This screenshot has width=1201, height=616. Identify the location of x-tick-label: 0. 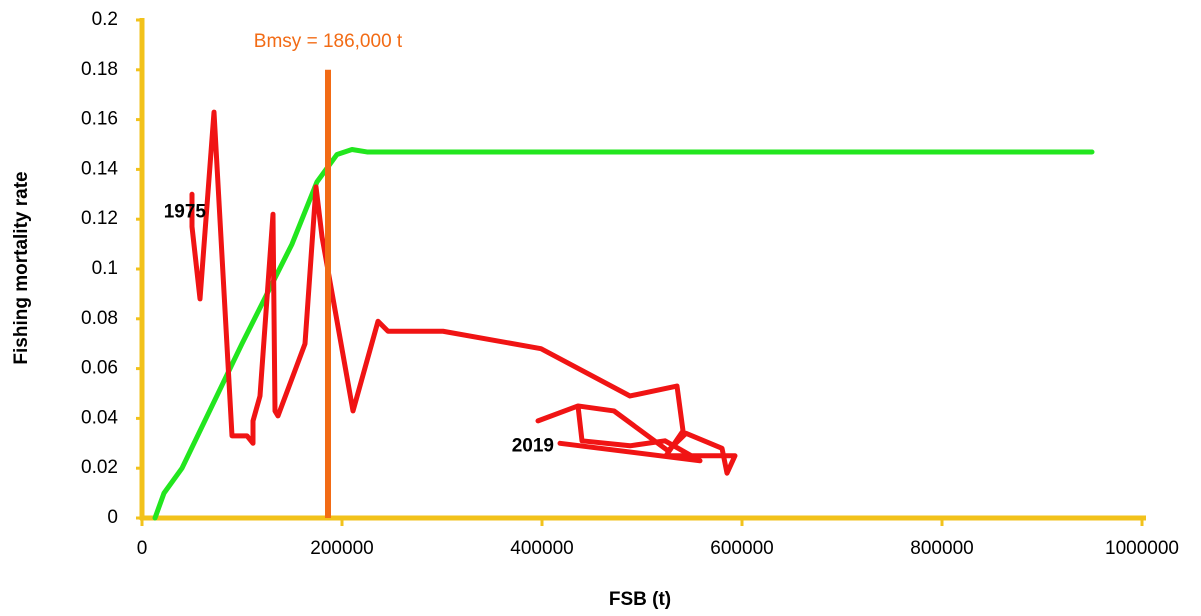
(142, 548).